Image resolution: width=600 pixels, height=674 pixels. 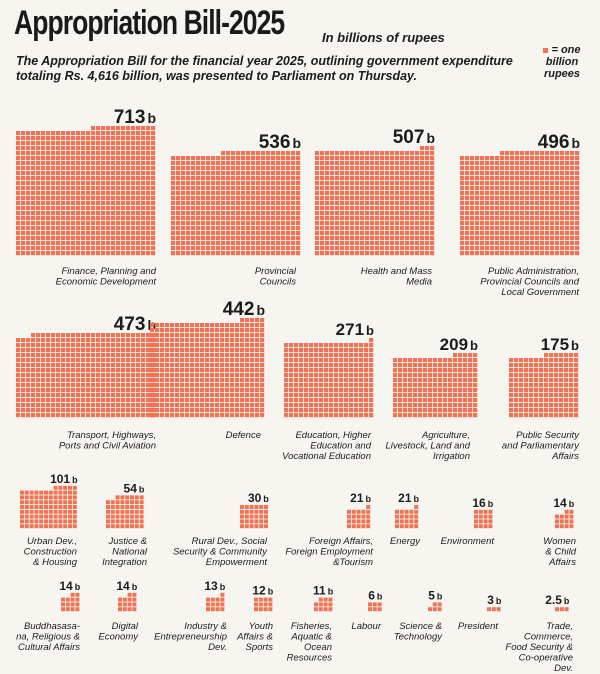 I want to click on category-label: Digital Economy, so click(x=118, y=632).